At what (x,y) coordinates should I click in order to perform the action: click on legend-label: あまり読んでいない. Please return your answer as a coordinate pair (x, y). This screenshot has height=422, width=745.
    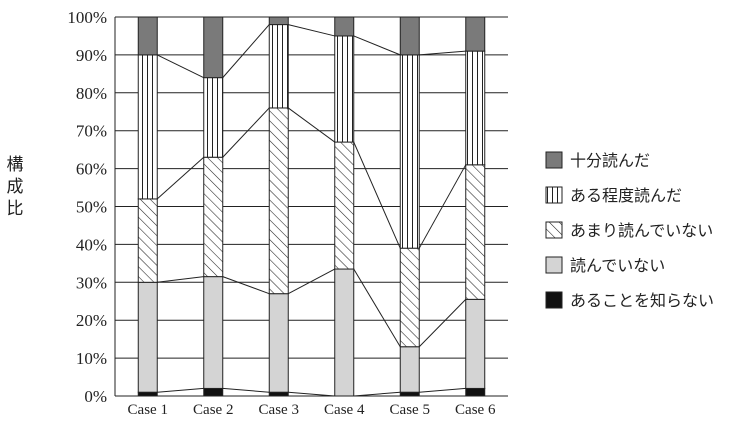
    Looking at the image, I should click on (641, 230).